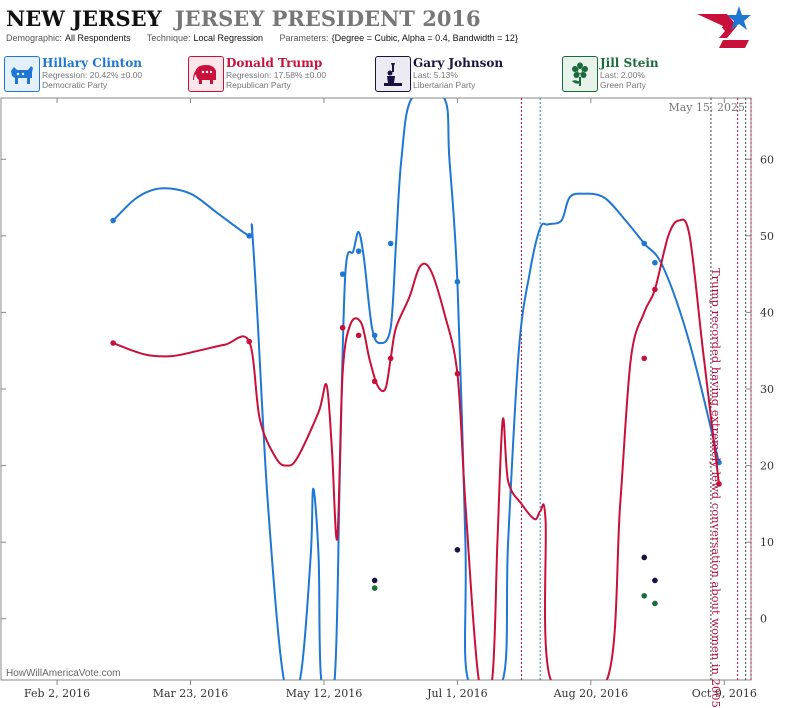  Describe the element at coordinates (444, 85) in the screenshot. I see `candidate-party: Libertarian Party` at that location.